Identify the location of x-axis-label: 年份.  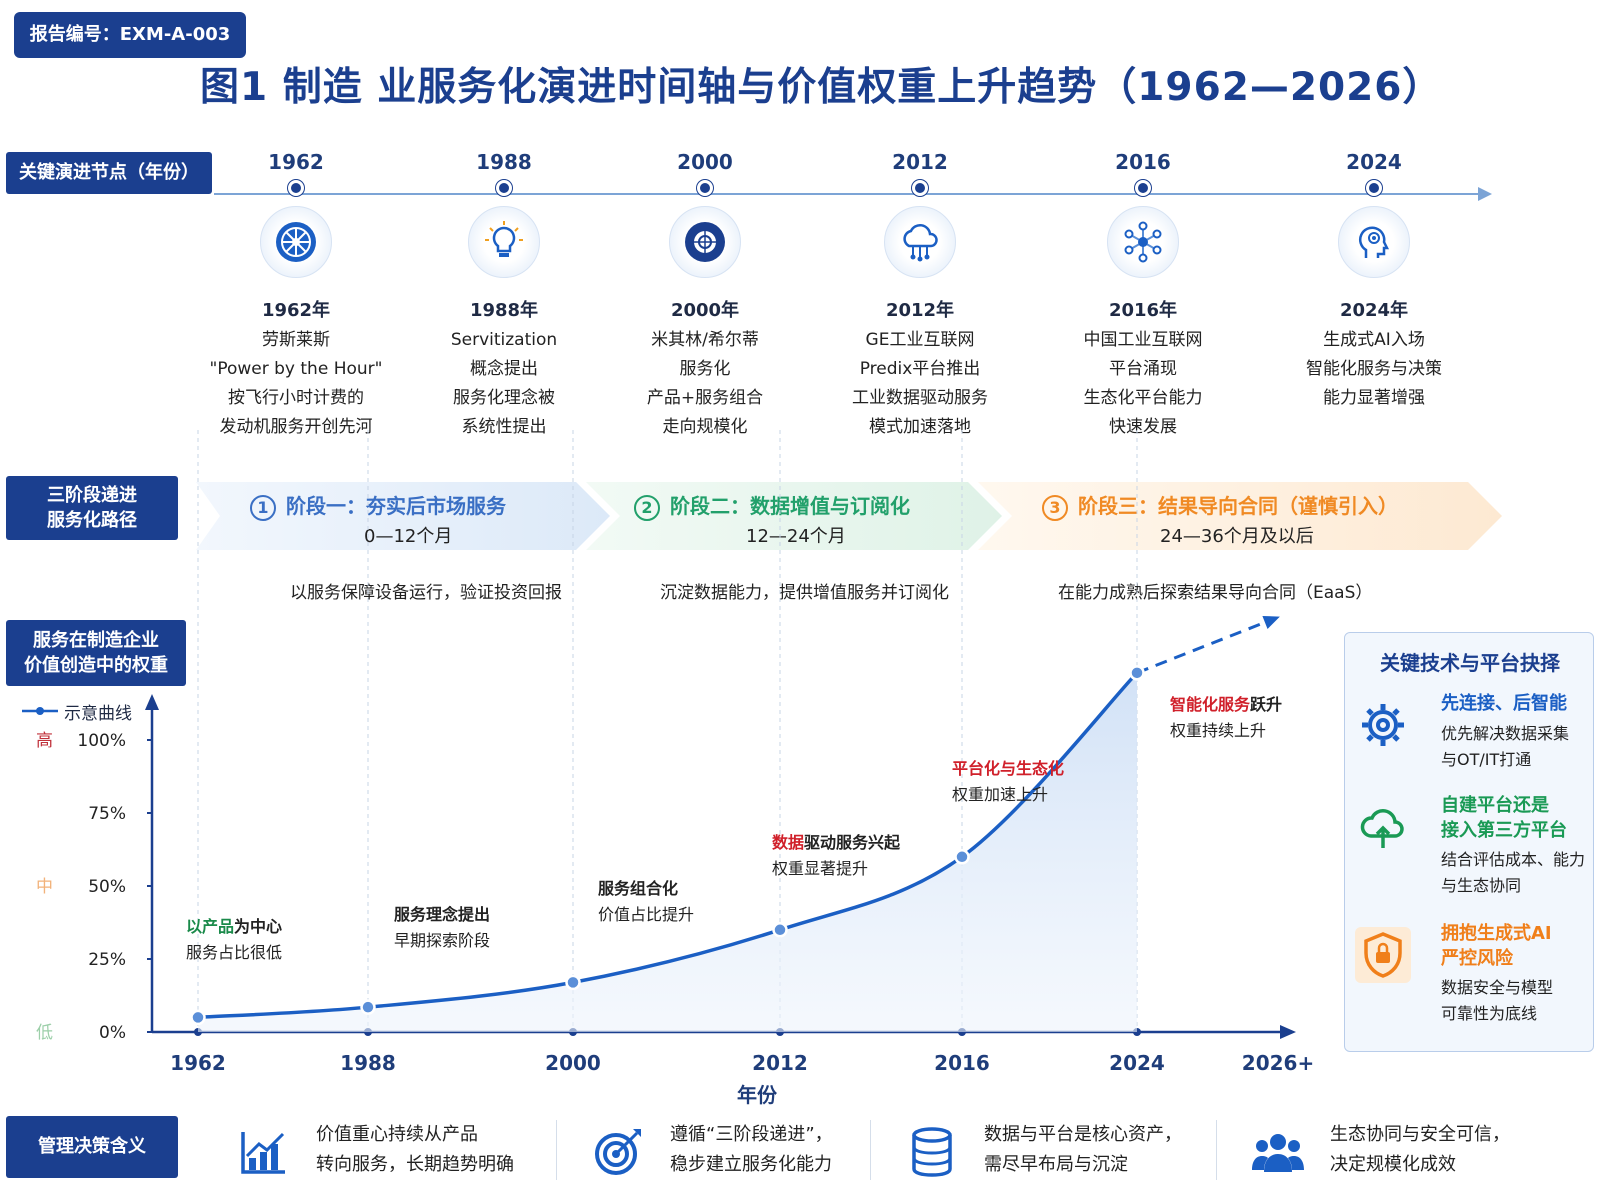
(757, 1095).